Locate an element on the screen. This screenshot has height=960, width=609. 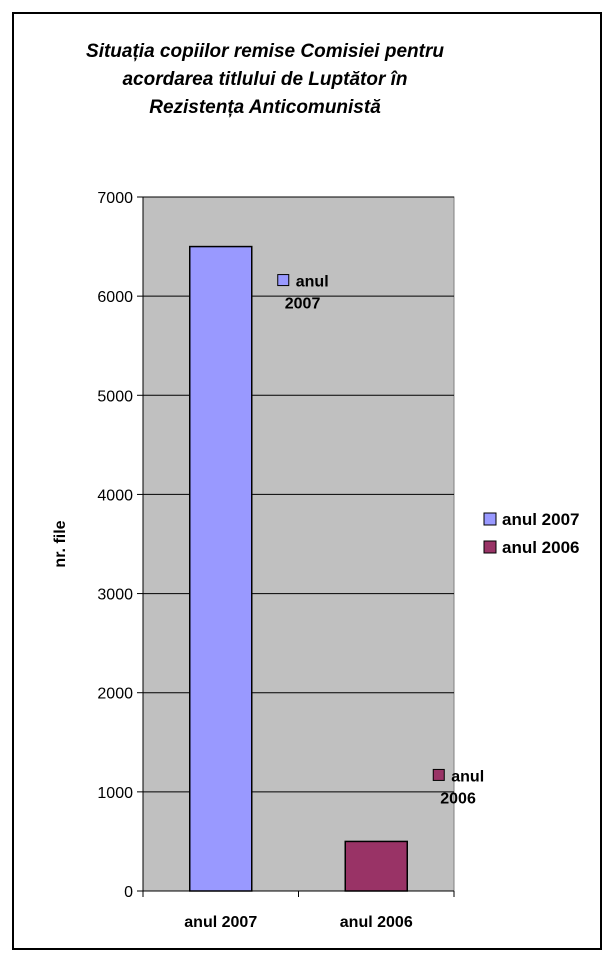
data-label-line: 2006 is located at coordinates (458, 798).